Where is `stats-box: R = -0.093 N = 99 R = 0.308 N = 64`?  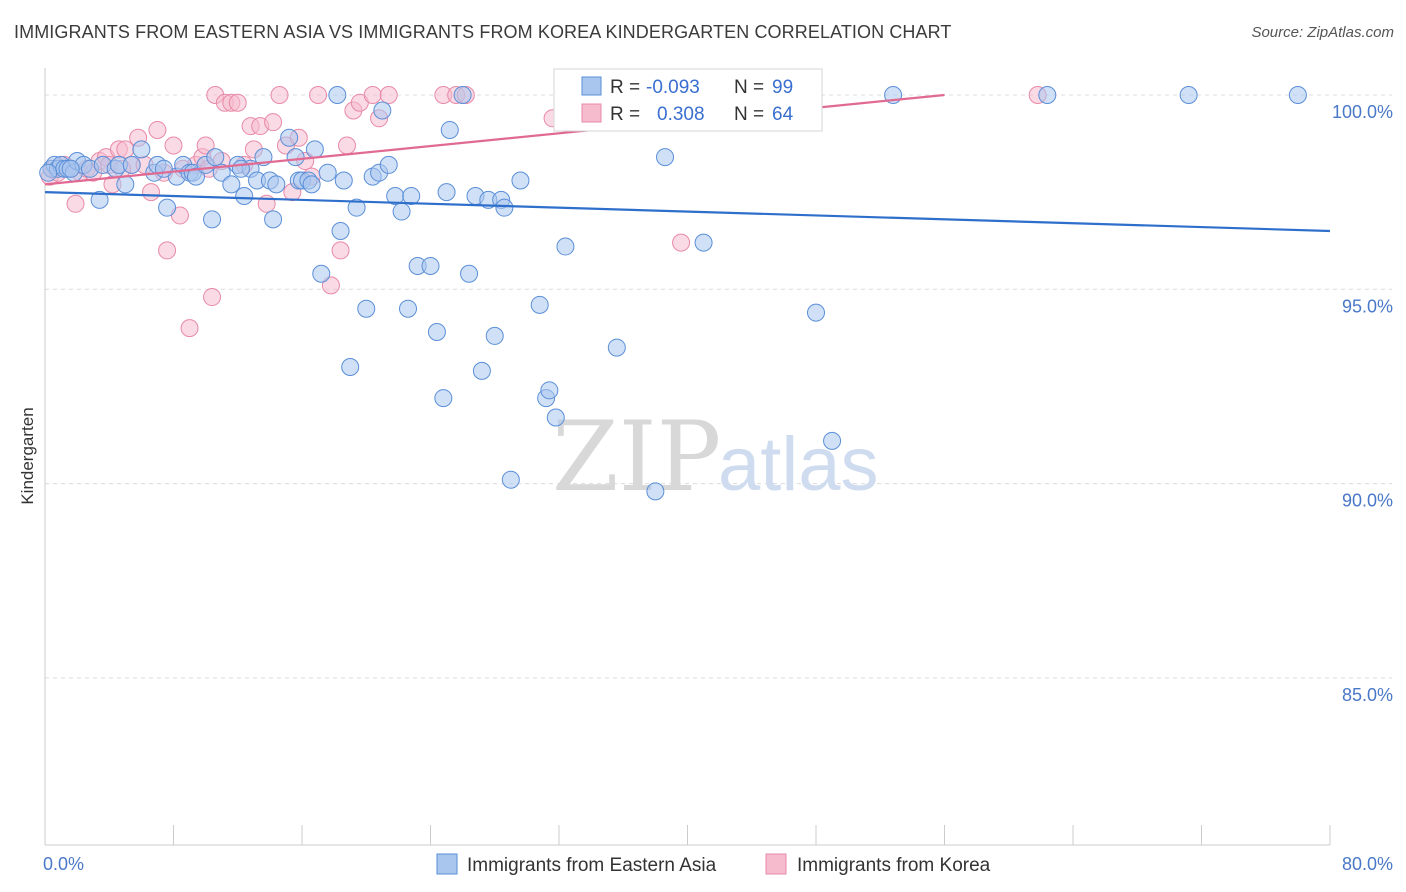 stats-box: R = -0.093 N = 99 R = 0.308 N = 64 is located at coordinates (688, 100).